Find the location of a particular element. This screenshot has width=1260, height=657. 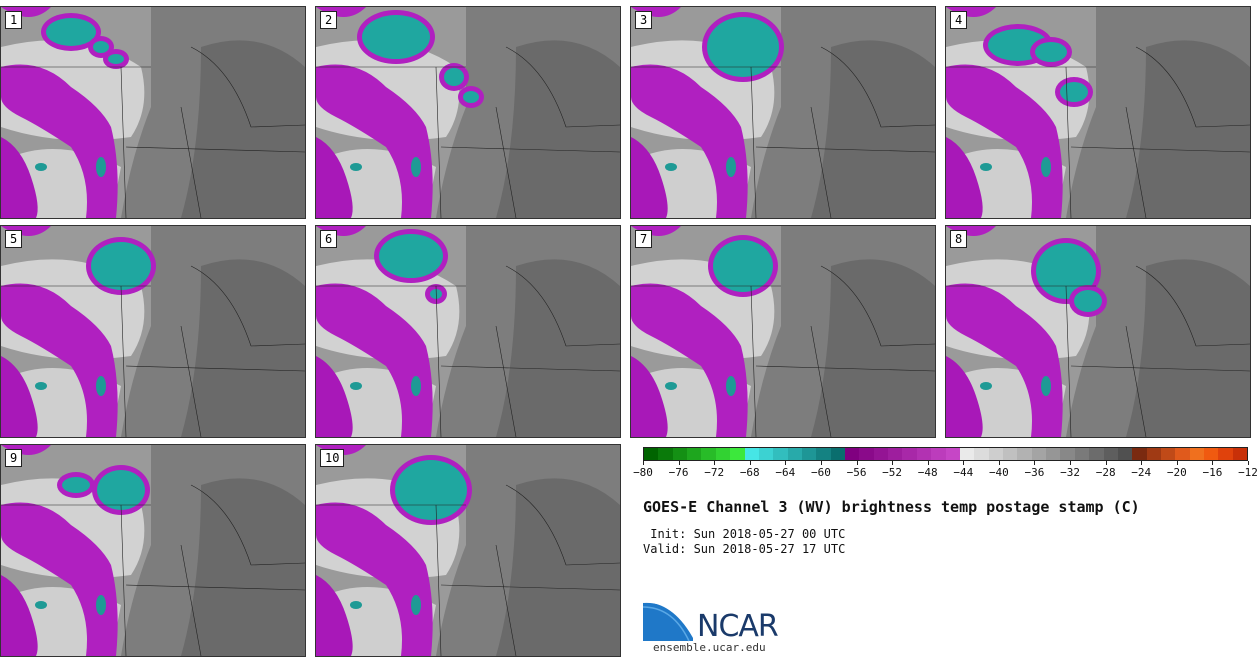

postage-stamp-panel: 2 is located at coordinates (468, 112).